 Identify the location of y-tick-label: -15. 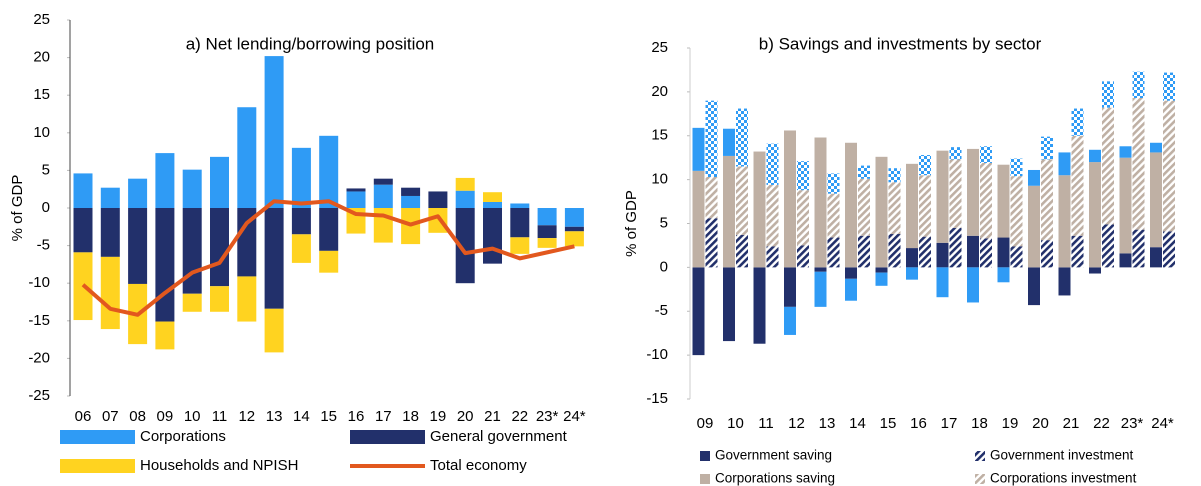
(39, 320).